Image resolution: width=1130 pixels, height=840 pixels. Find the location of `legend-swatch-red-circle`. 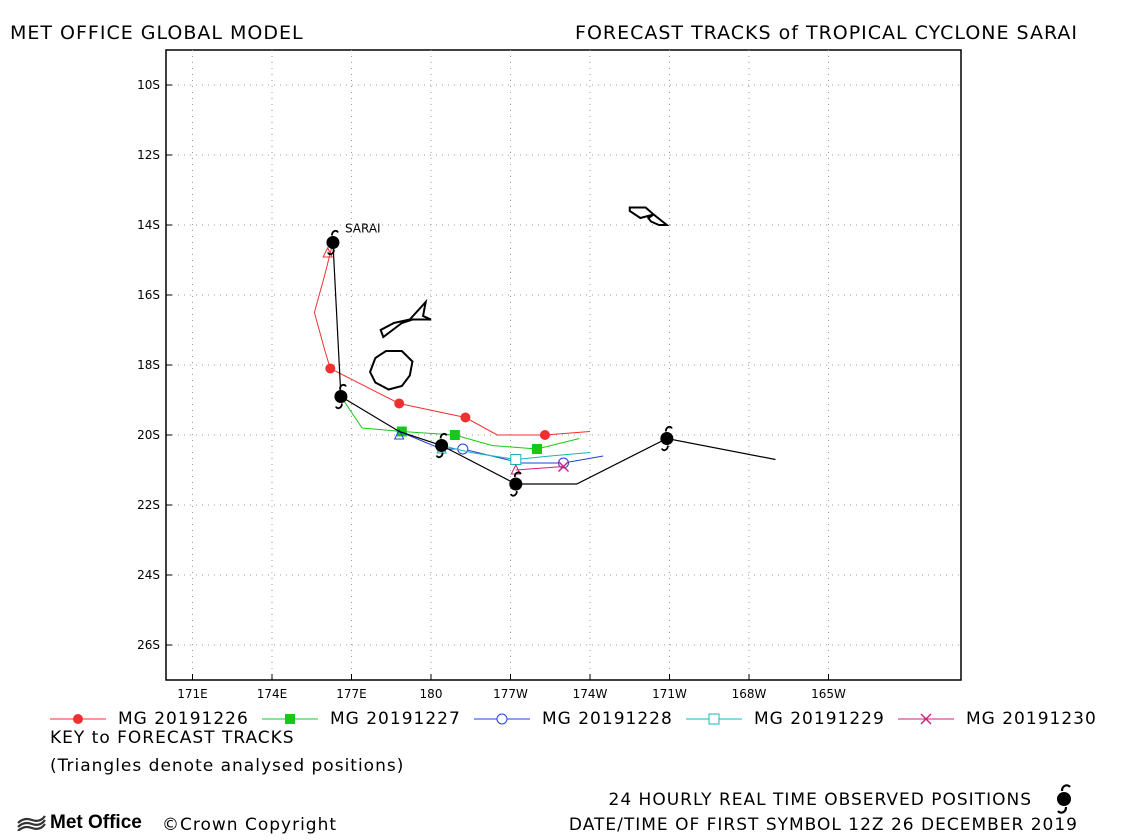

legend-swatch-red-circle is located at coordinates (78, 719).